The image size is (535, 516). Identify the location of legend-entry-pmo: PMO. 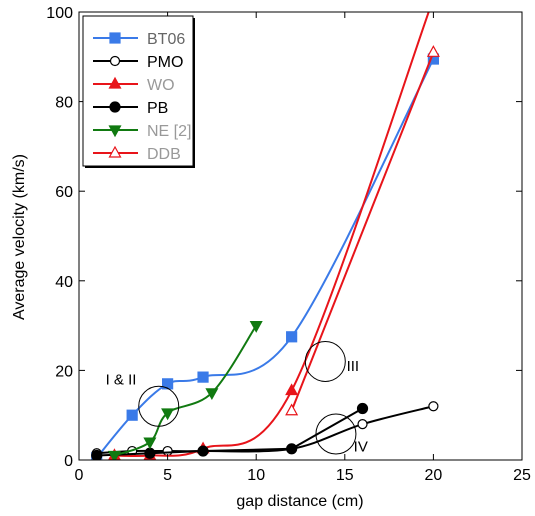
(138, 62).